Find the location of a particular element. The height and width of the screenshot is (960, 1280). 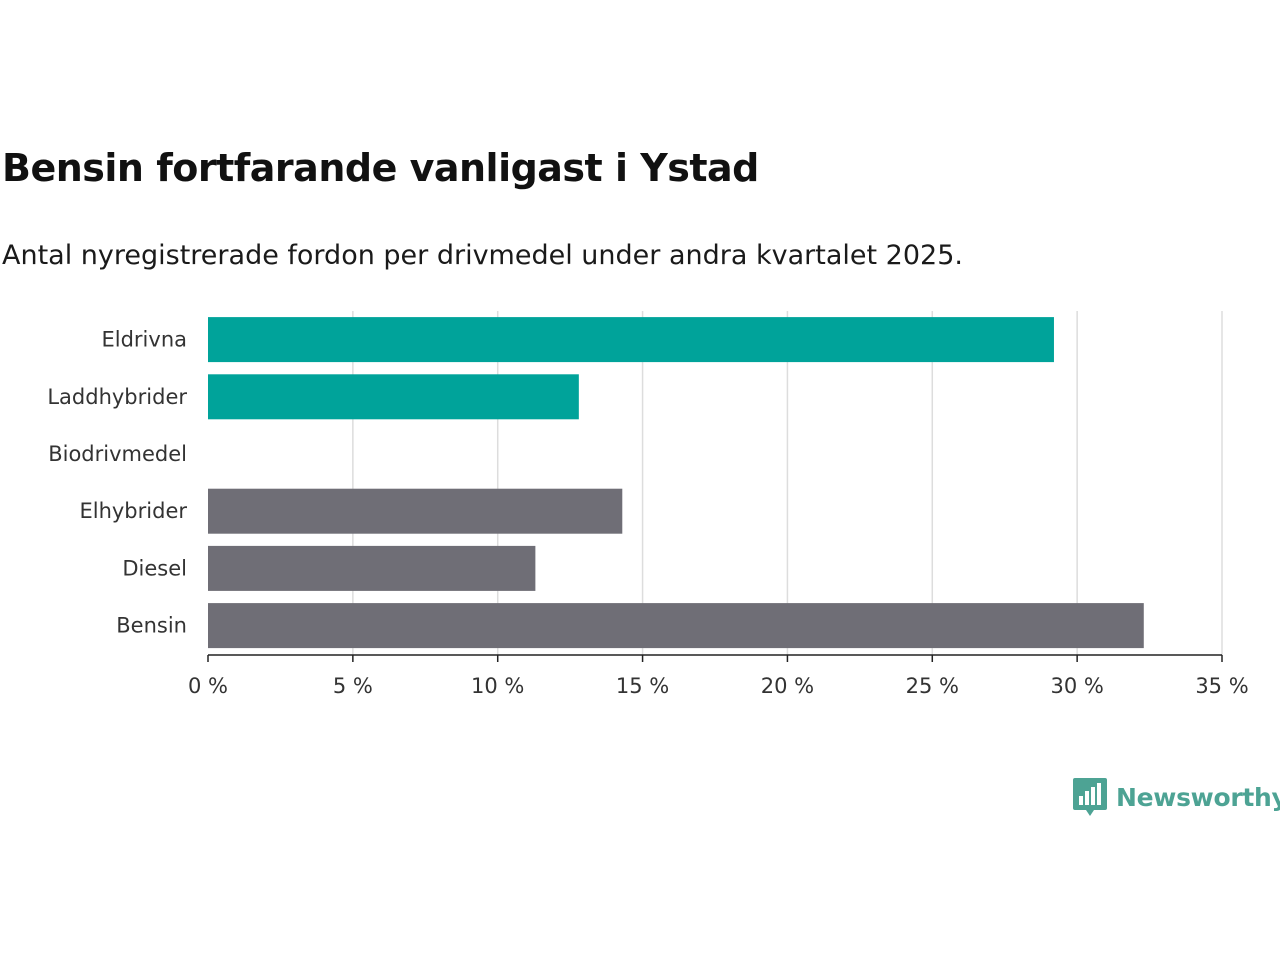

bar-bensin is located at coordinates (676, 626).